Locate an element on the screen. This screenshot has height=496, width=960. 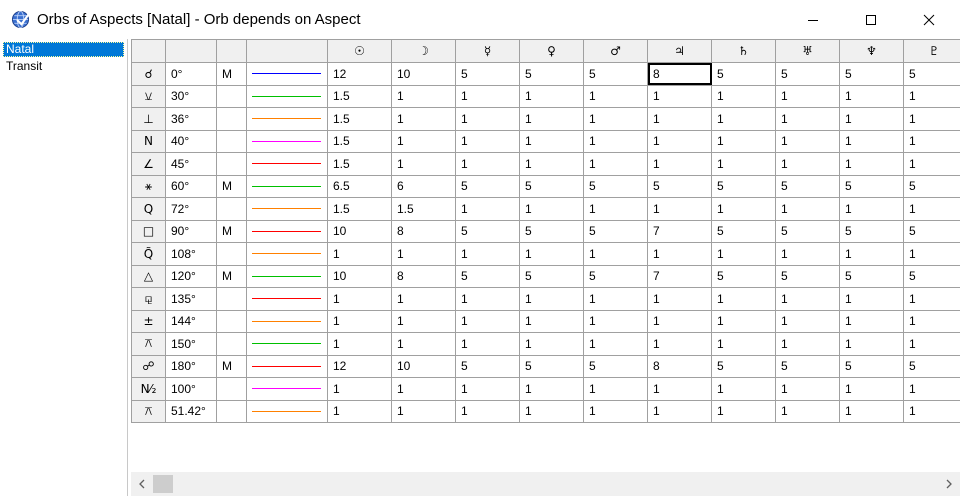
planet-header-sun: ☉ is located at coordinates (359, 51).